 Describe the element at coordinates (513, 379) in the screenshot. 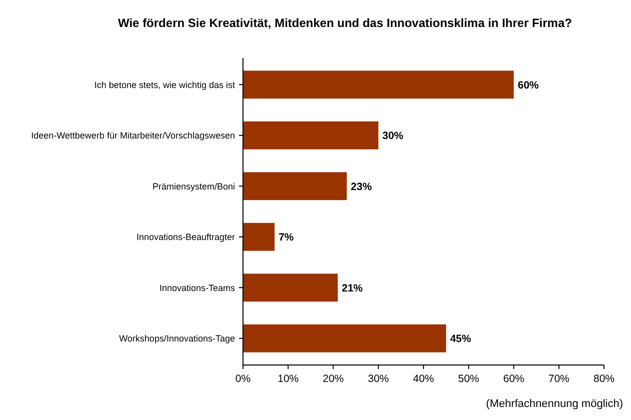

I see `x-tick-label: 60%` at that location.